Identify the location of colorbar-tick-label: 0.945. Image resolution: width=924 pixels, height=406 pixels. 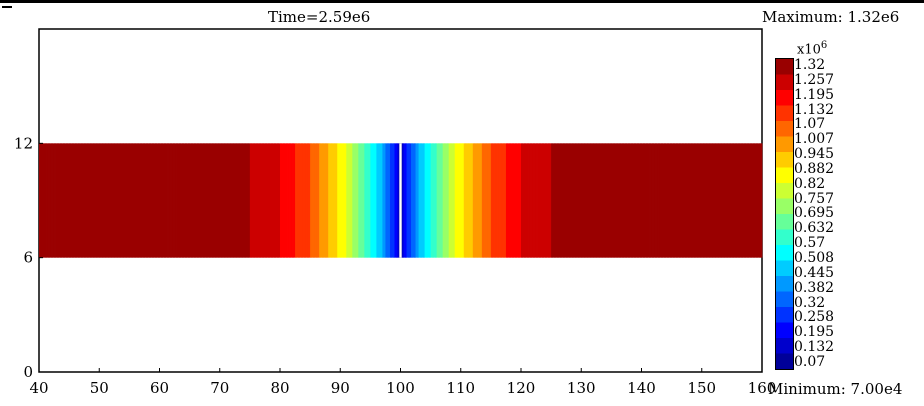
(814, 154).